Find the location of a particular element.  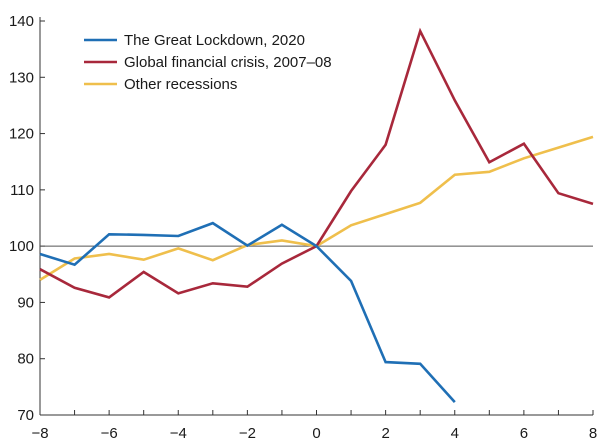

x-tick-label: 8 is located at coordinates (593, 433).